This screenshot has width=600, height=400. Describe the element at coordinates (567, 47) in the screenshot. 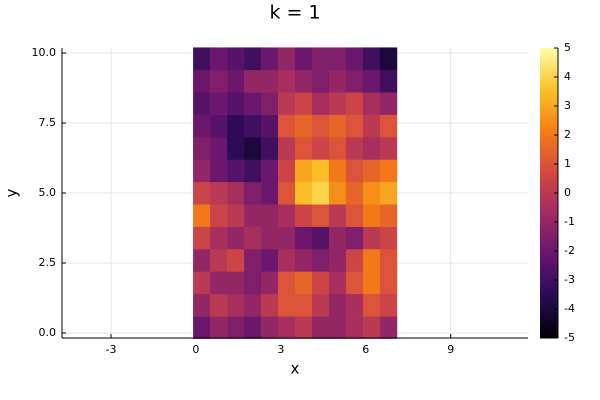

I see `colorbar-tick-label: 5` at that location.